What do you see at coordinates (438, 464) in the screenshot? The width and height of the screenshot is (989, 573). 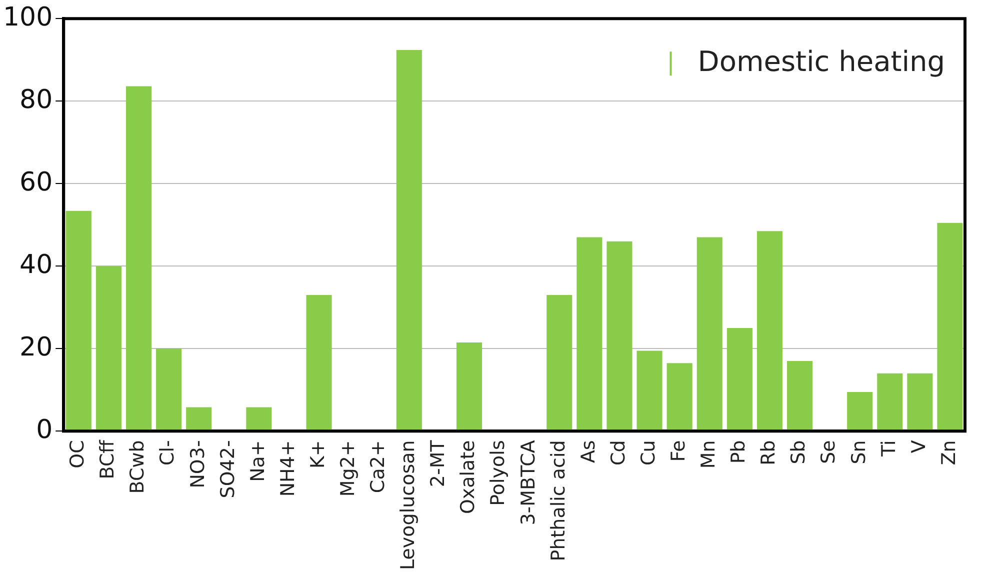 I see `x-tick-label: 2-MT` at bounding box center [438, 464].